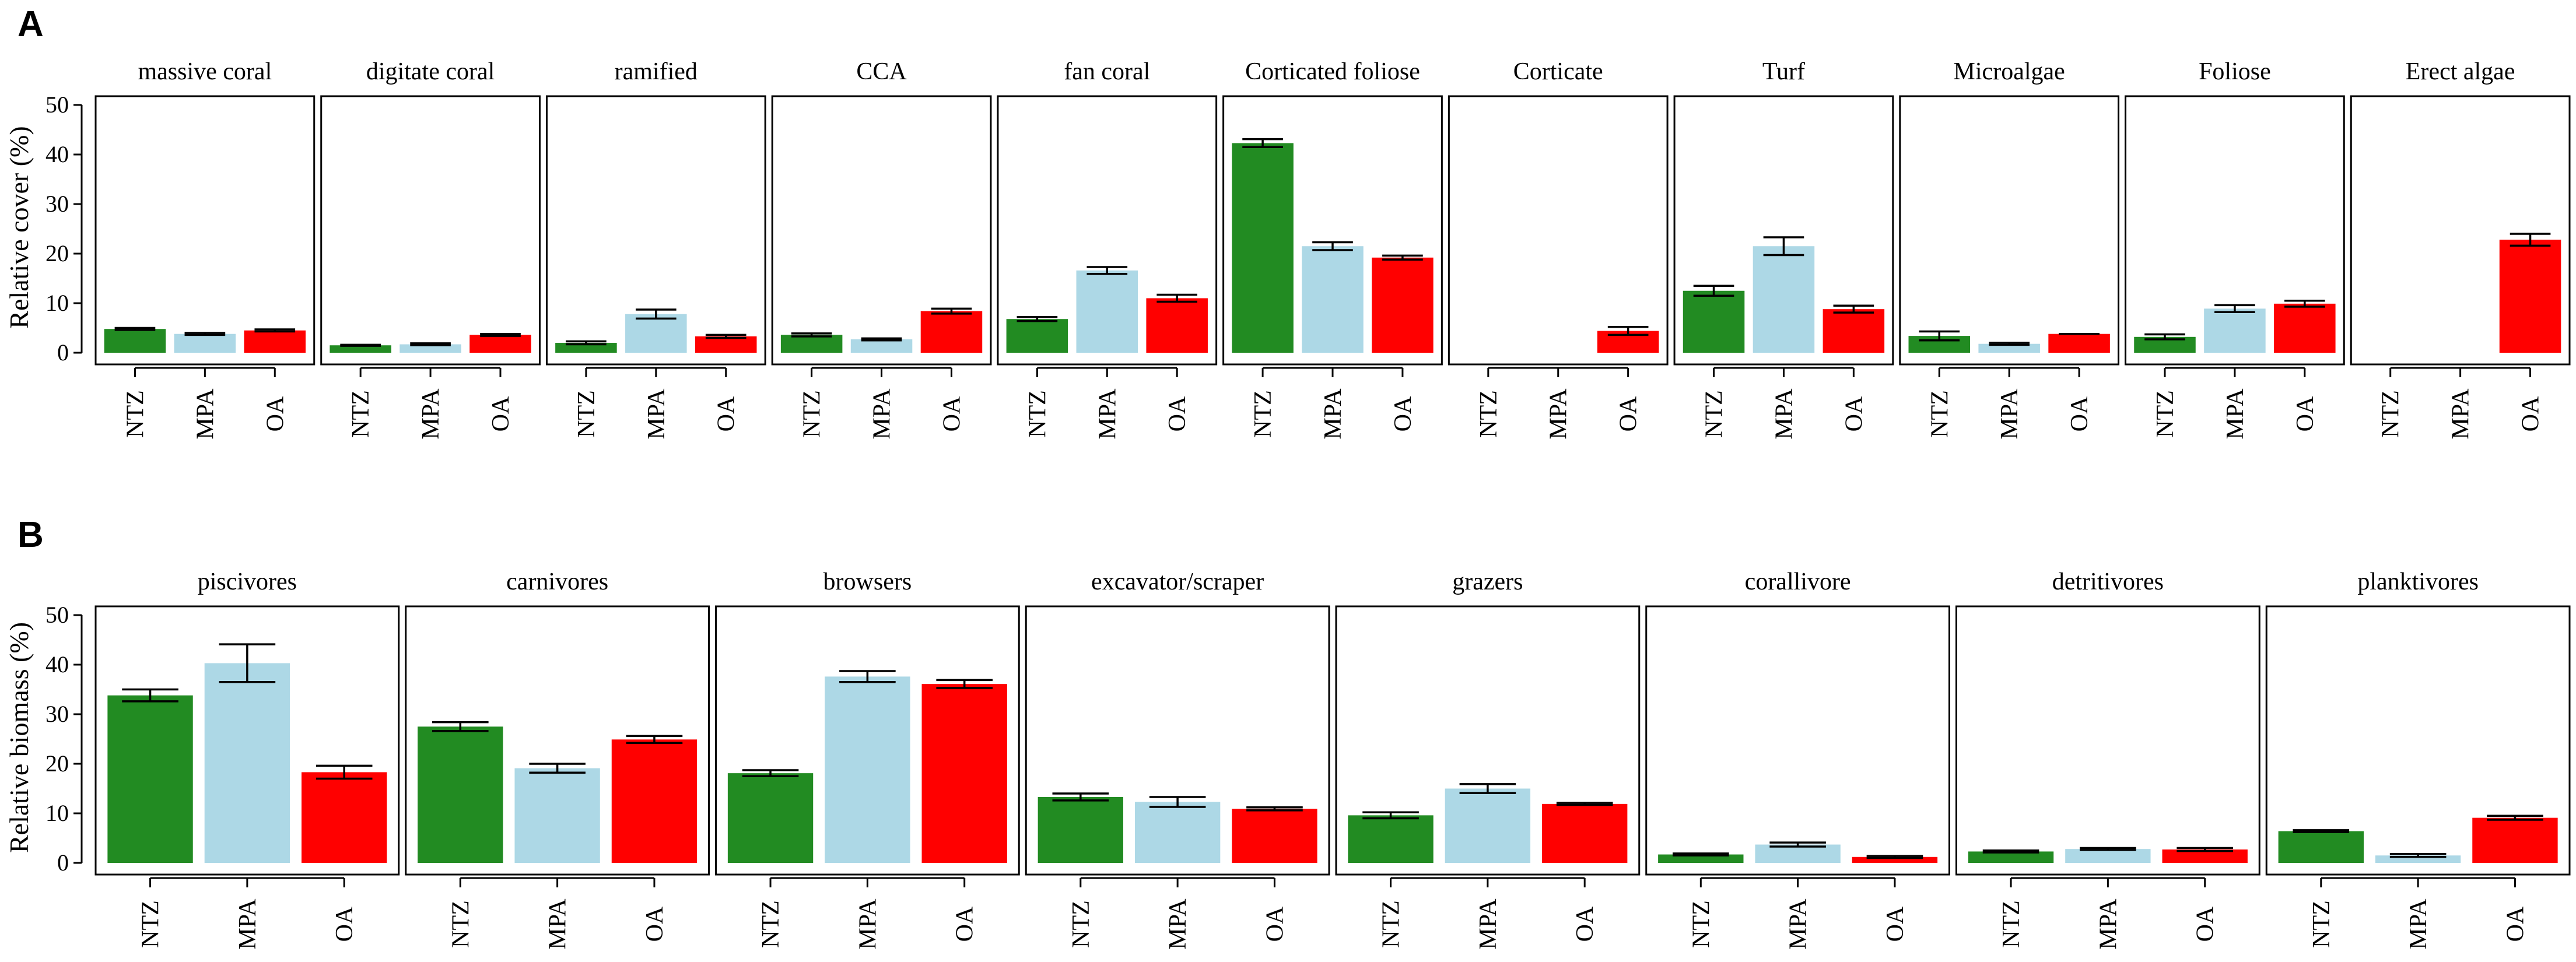  What do you see at coordinates (1177, 759) in the screenshot?
I see `facet-b: excavator/scraper NTZ MPA OA` at bounding box center [1177, 759].